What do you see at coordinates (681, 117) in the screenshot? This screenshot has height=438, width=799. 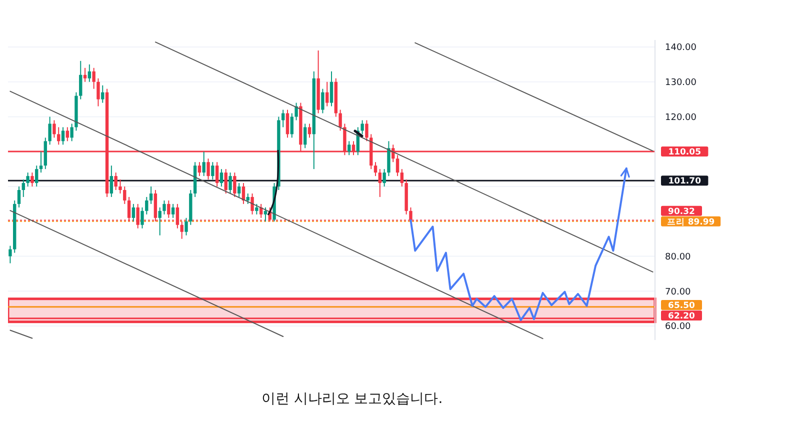 I see `y-tick-label: 120.00` at bounding box center [681, 117].